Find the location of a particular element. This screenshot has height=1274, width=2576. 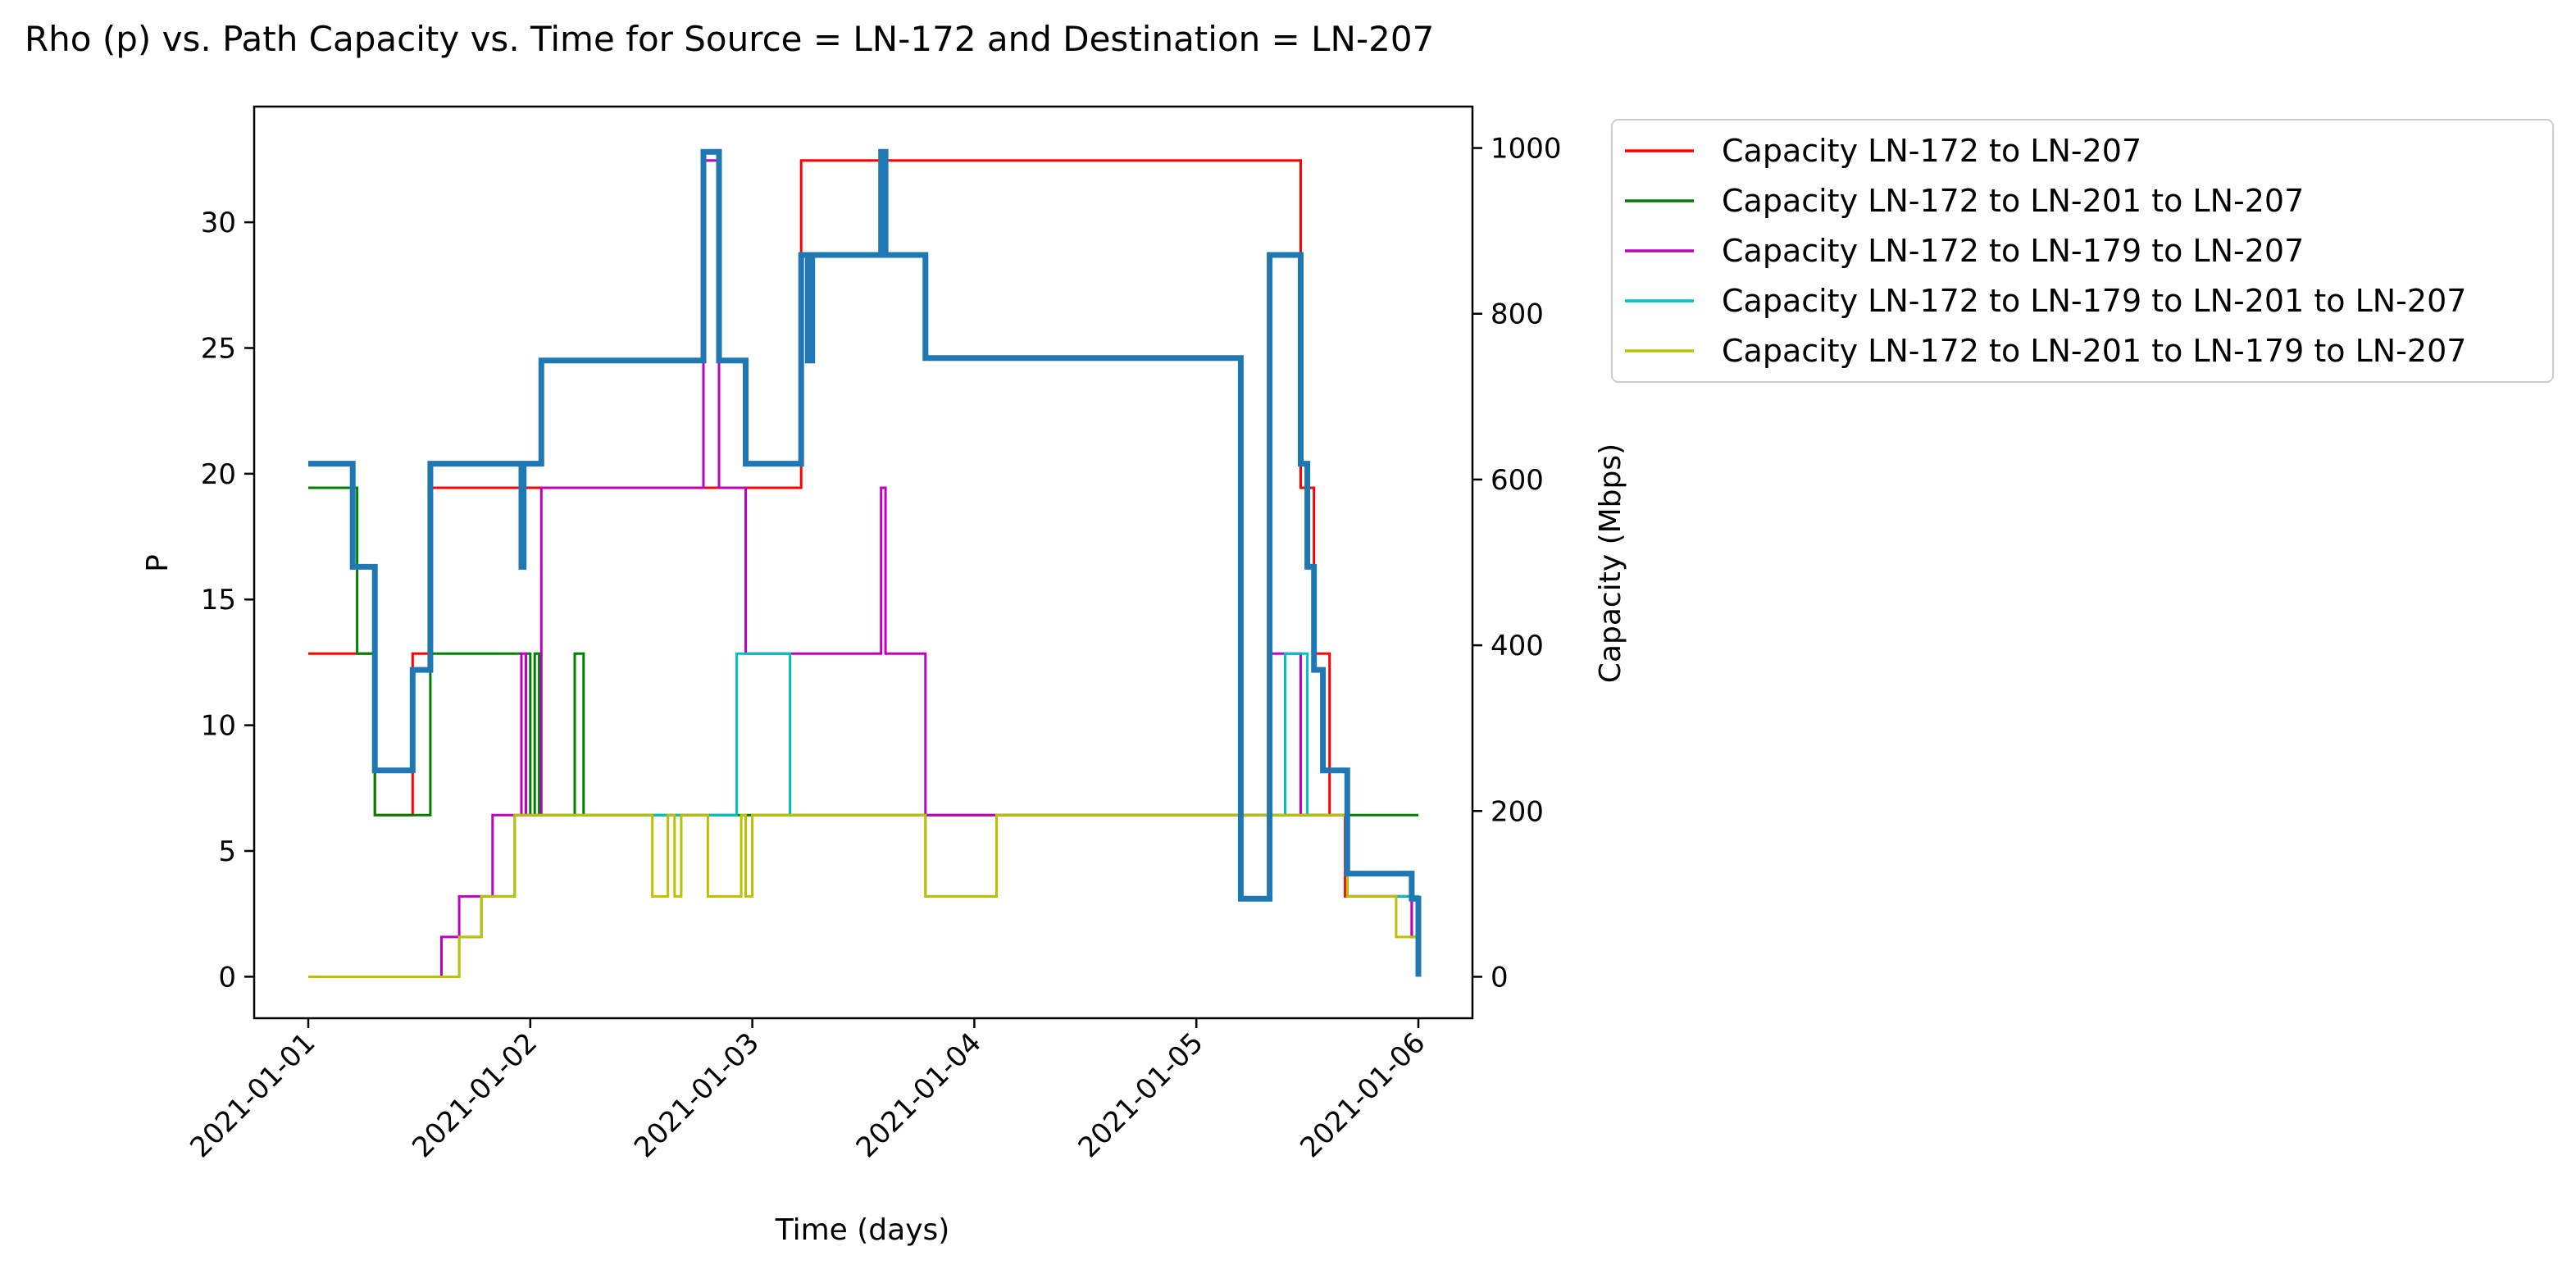

legend-box is located at coordinates (2083, 251).